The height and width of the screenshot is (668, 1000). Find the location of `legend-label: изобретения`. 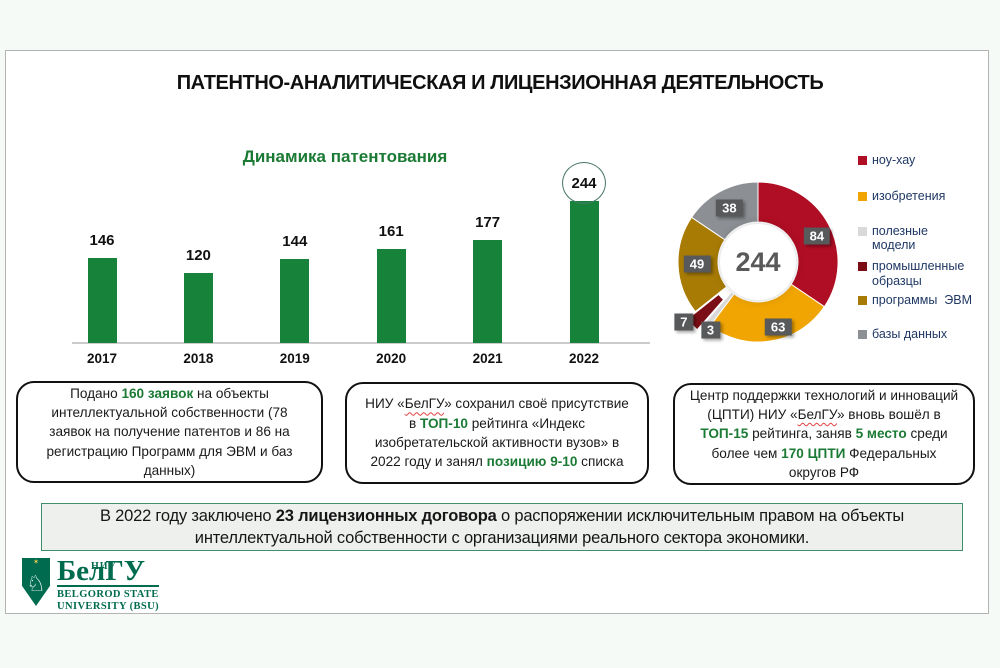

legend-label: изобретения is located at coordinates (909, 195).